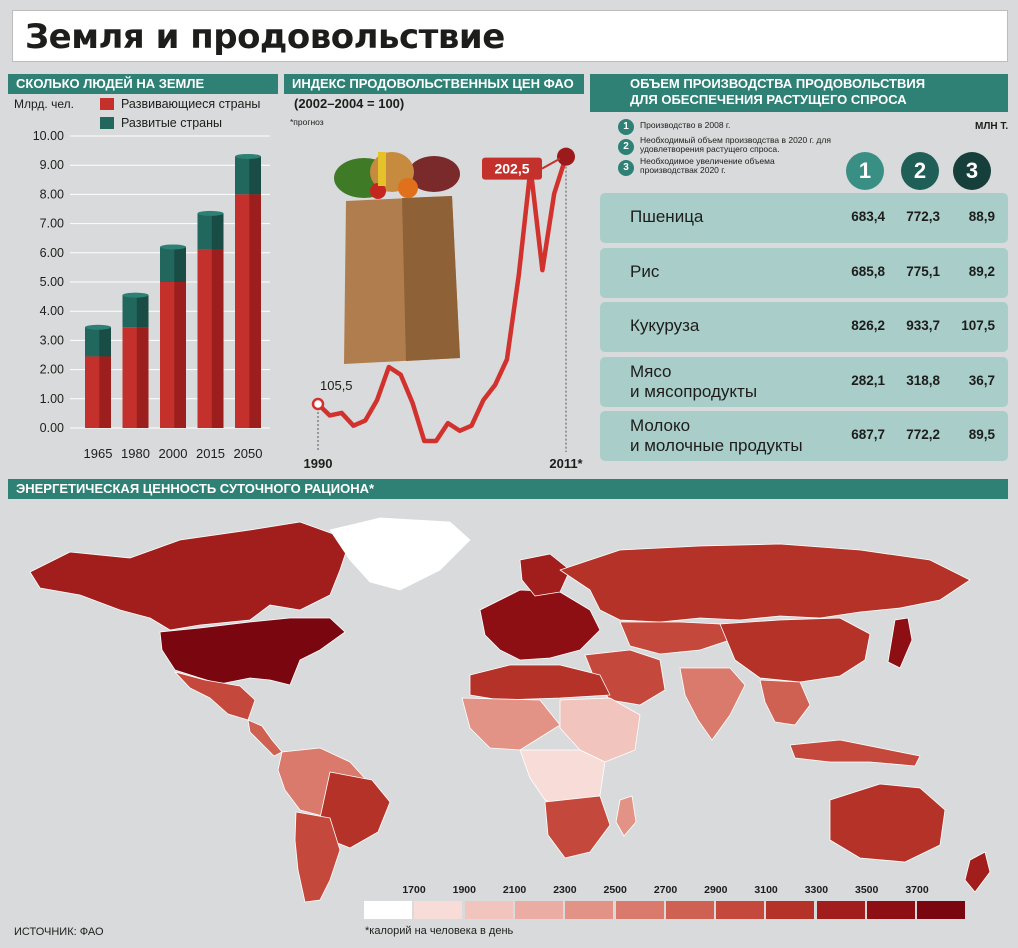 This screenshot has height=948, width=1018. I want to click on production-row-name: Мясо и мясопродукты, so click(693, 382).